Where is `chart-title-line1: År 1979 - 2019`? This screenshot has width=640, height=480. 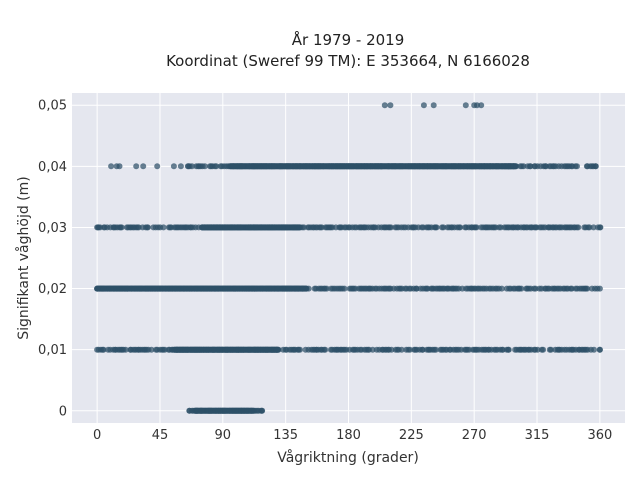 chart-title-line1: År 1979 - 2019 is located at coordinates (348, 39).